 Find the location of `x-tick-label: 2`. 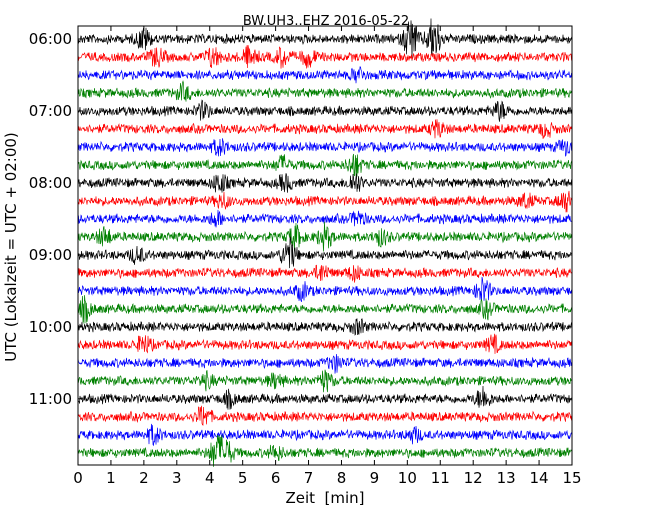

x-tick-label: 2 is located at coordinates (144, 478).